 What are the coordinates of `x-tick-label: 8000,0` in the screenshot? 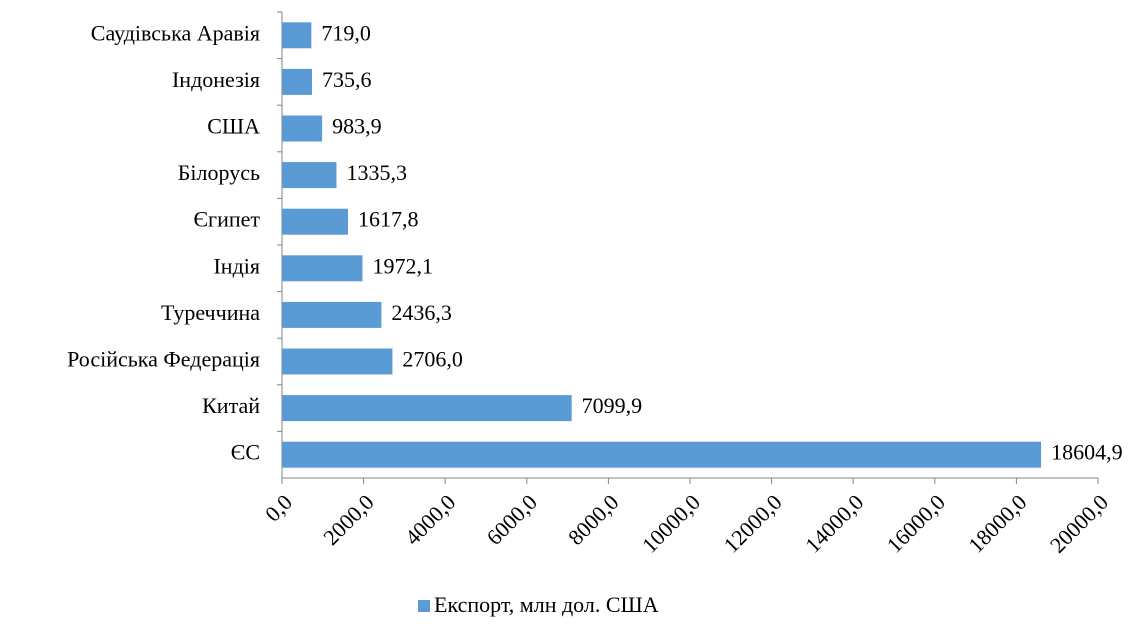 It's located at (593, 519).